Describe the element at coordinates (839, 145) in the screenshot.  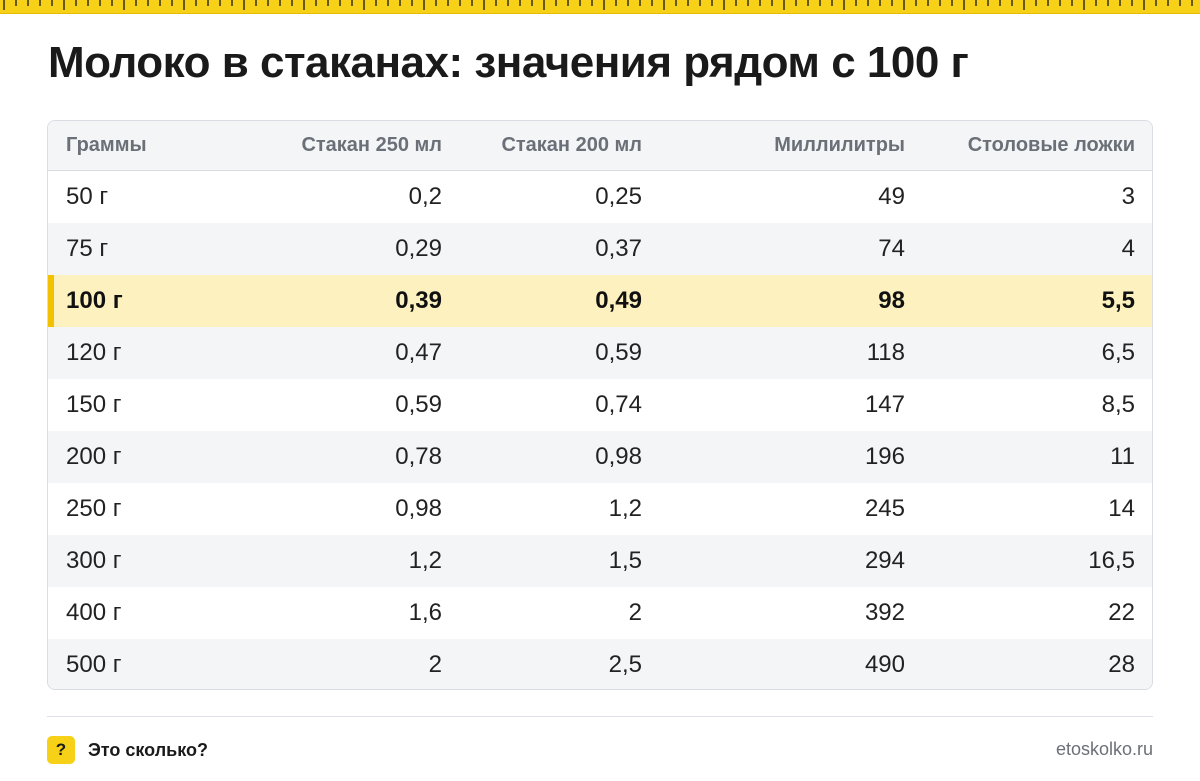
I see `header-milliliters: Миллилитры` at that location.